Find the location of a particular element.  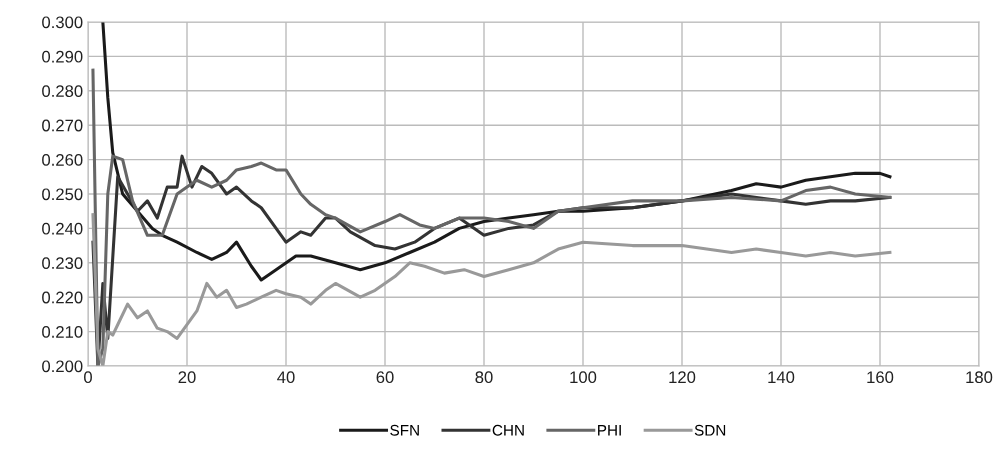

x-tick-label: 120 is located at coordinates (682, 377).